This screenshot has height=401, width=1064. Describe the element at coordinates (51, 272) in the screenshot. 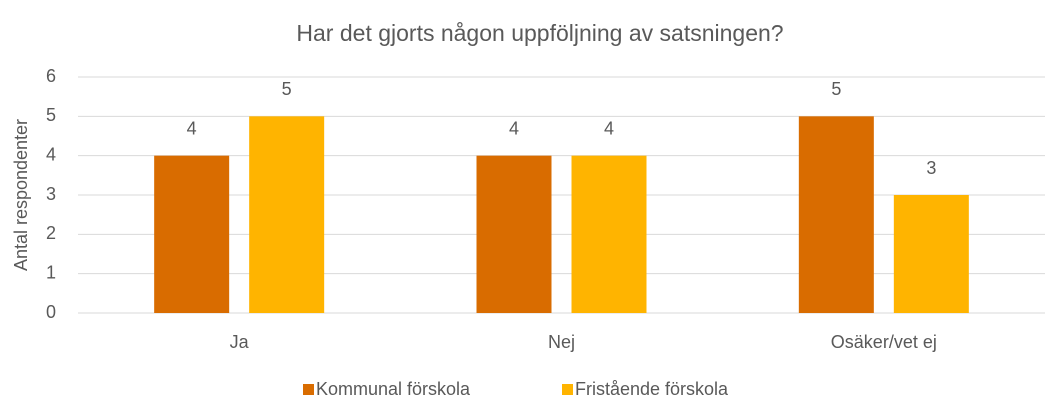

I see `y-tick-label: 1` at that location.